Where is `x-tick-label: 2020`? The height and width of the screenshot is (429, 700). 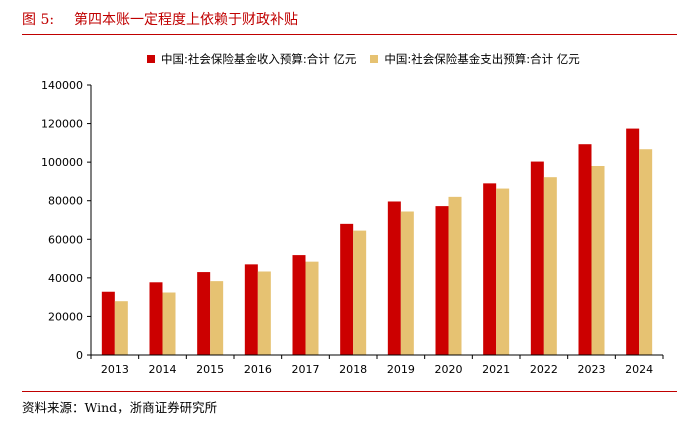
x-tick-label: 2020 is located at coordinates (449, 369).